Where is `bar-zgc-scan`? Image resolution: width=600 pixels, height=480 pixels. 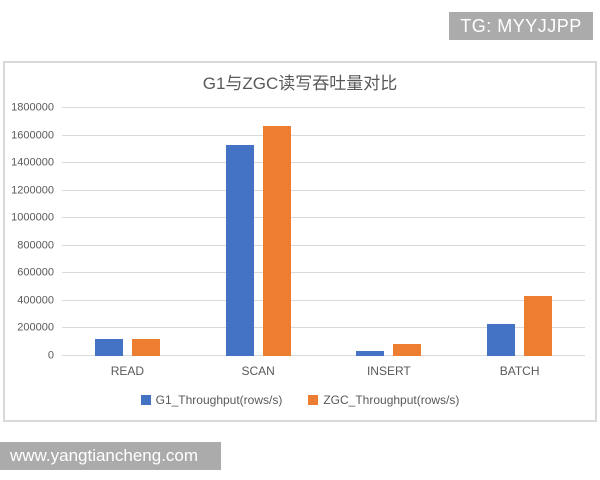 bar-zgc-scan is located at coordinates (276, 240).